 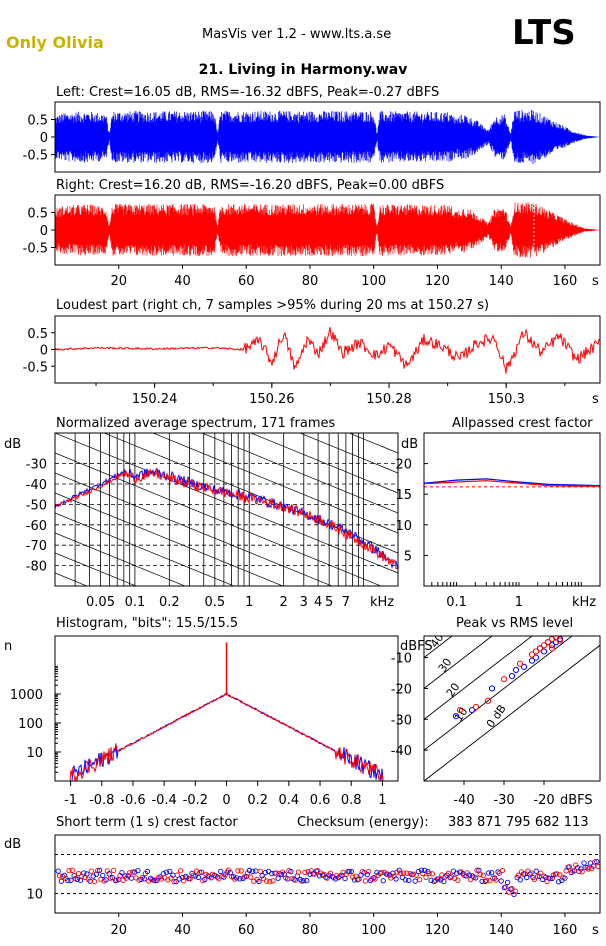 What do you see at coordinates (437, 930) in the screenshot?
I see `x-tick-label: 120` at bounding box center [437, 930].